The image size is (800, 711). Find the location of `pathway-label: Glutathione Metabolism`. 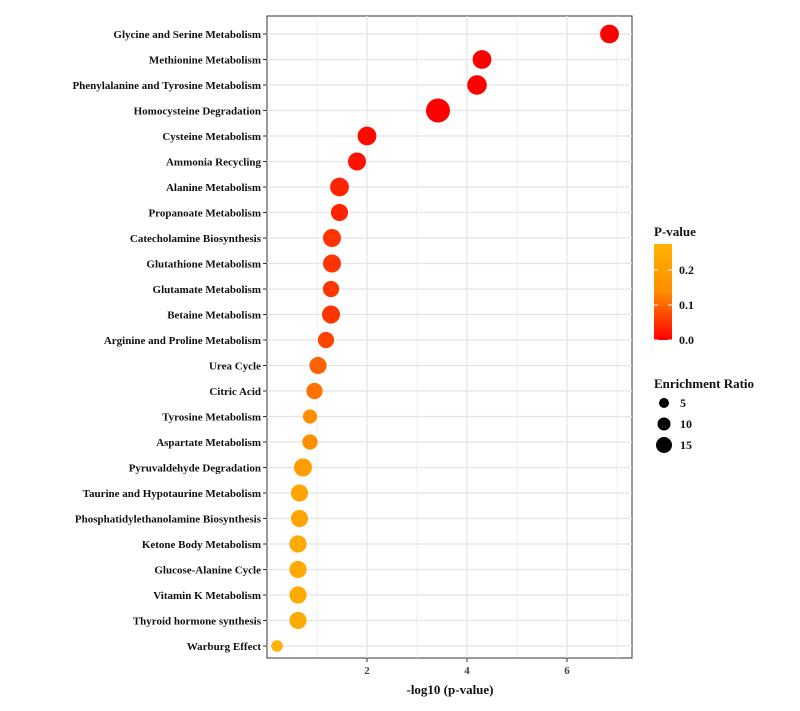

pathway-label: Glutathione Metabolism is located at coordinates (203, 265).